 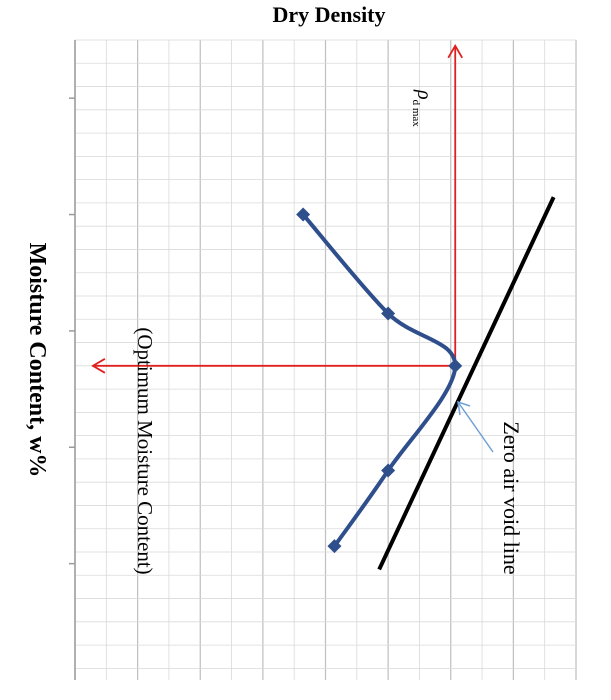 What do you see at coordinates (379, 380) in the screenshot?
I see `data-points` at bounding box center [379, 380].